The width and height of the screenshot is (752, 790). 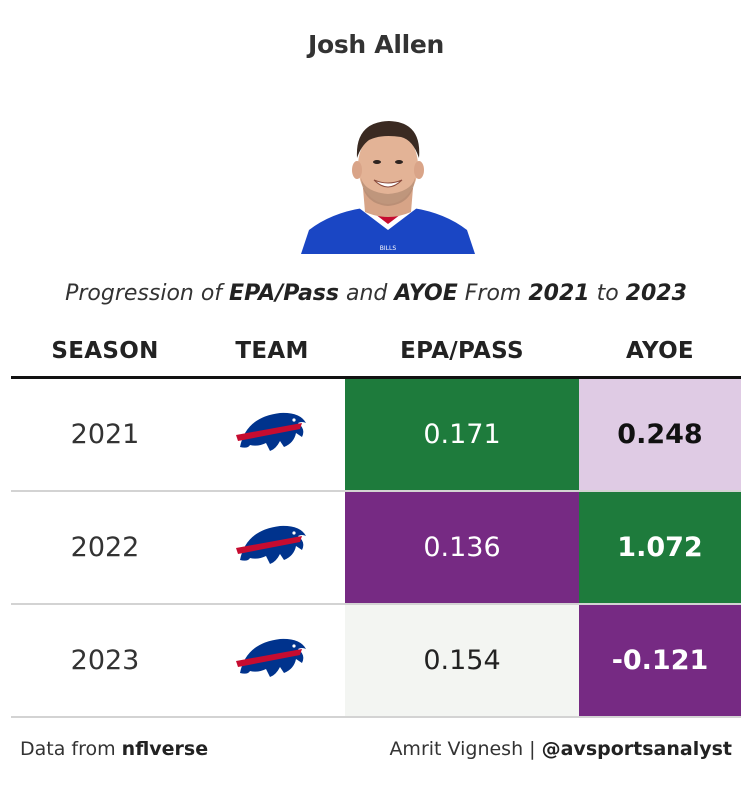 I want to click on subtitle-part: EPA/Pass, so click(x=284, y=293).